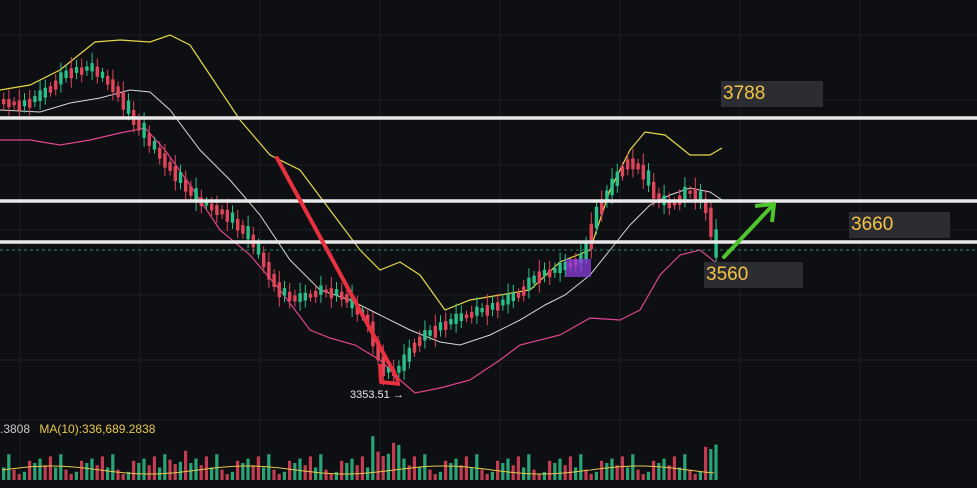 This screenshot has width=977, height=488. What do you see at coordinates (578, 268) in the screenshot?
I see `highlight-box` at bounding box center [578, 268].